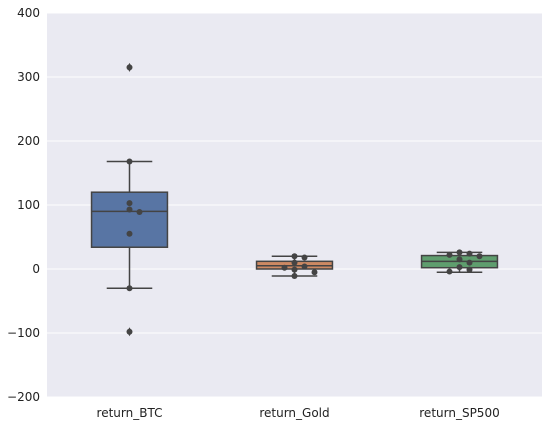  What do you see at coordinates (130, 413) in the screenshot?
I see `x-tick-label: return_BTC` at bounding box center [130, 413].